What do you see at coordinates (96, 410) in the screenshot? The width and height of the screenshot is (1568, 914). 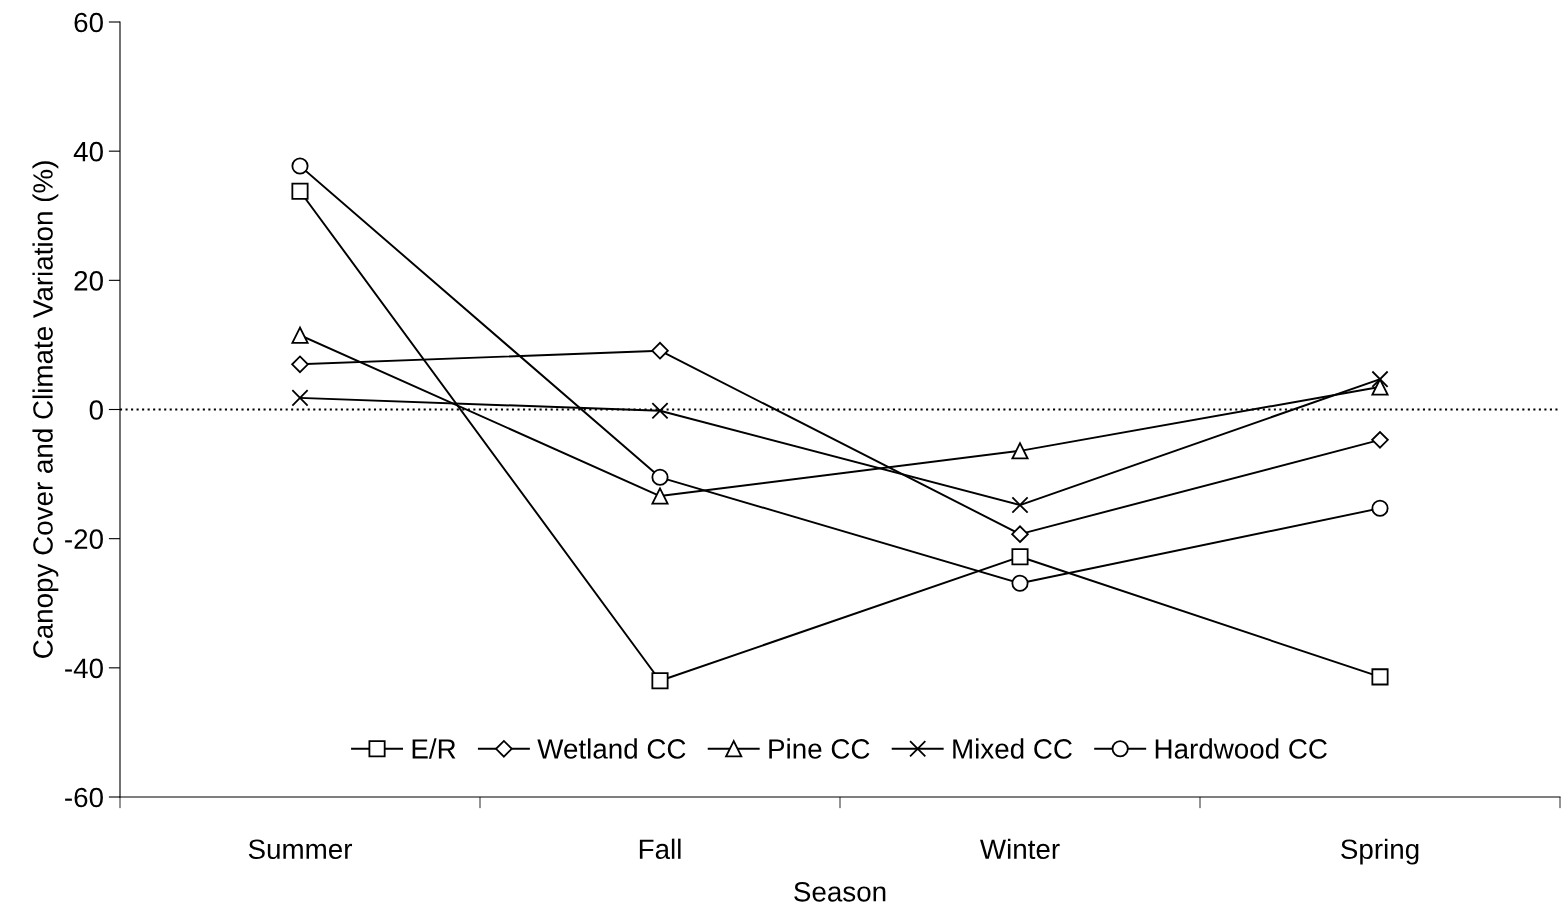 I see `y-tick-label: 0` at bounding box center [96, 410].